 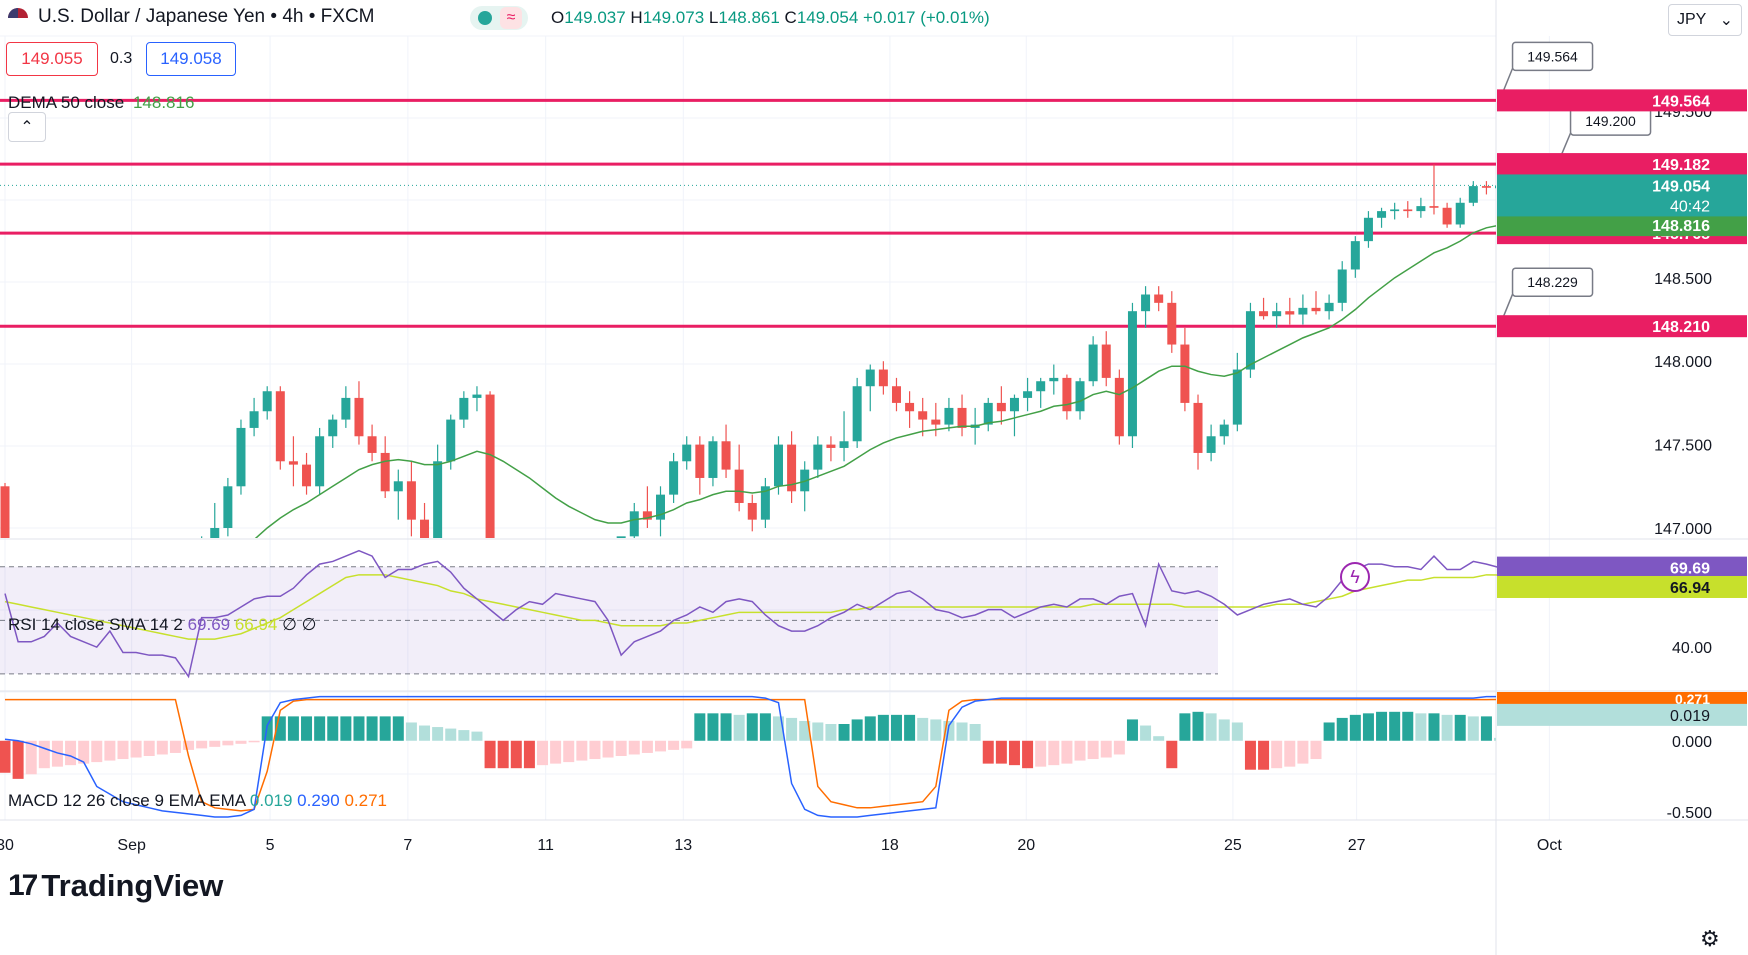 What do you see at coordinates (191, 59) in the screenshot?
I see `buy-button: 149.058` at bounding box center [191, 59].